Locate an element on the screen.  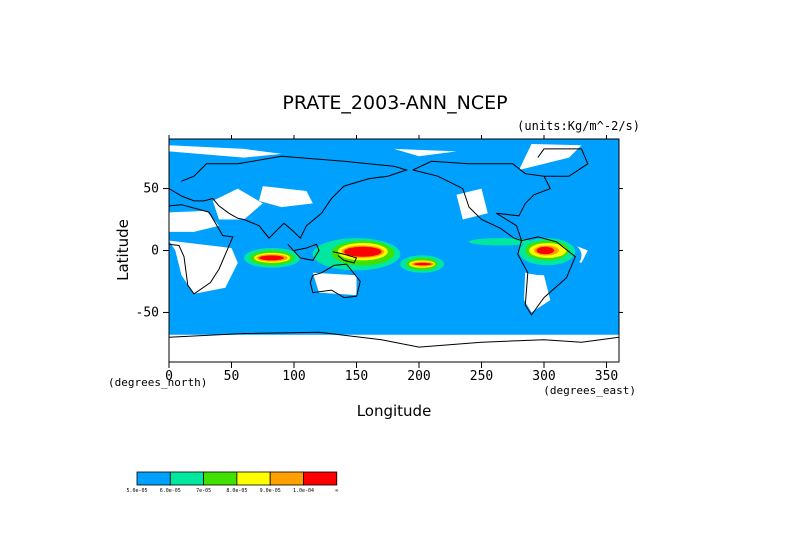
x-tick-label: 0 is located at coordinates (169, 376).